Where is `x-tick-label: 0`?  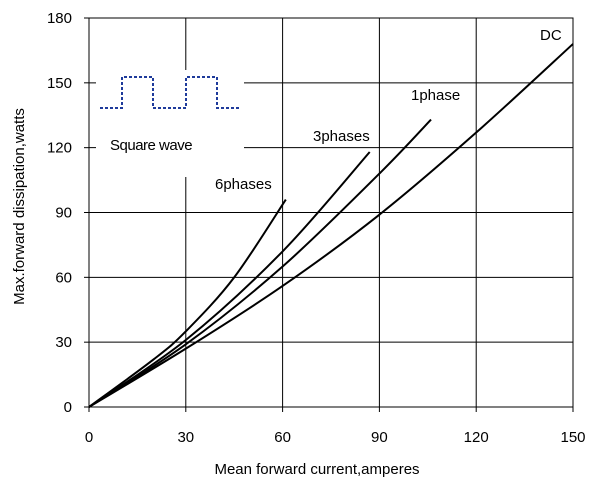 x-tick-label: 0 is located at coordinates (89, 437).